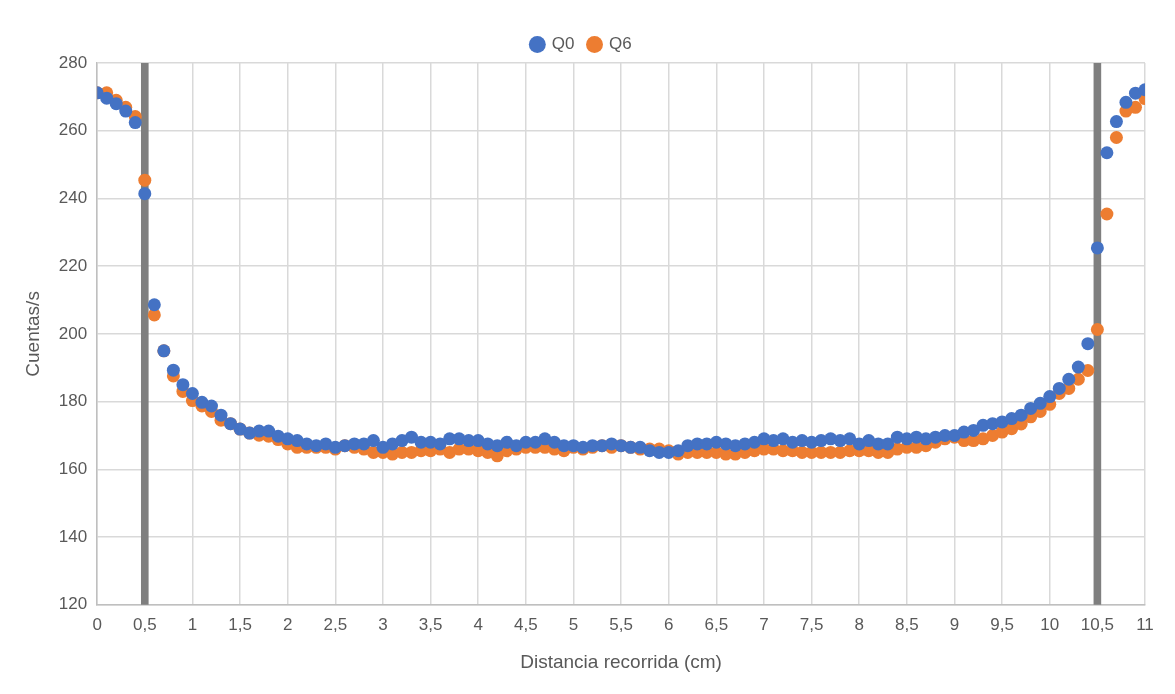 This screenshot has width=1175, height=694. I want to click on x-tick-label: 3,5, so click(430, 624).